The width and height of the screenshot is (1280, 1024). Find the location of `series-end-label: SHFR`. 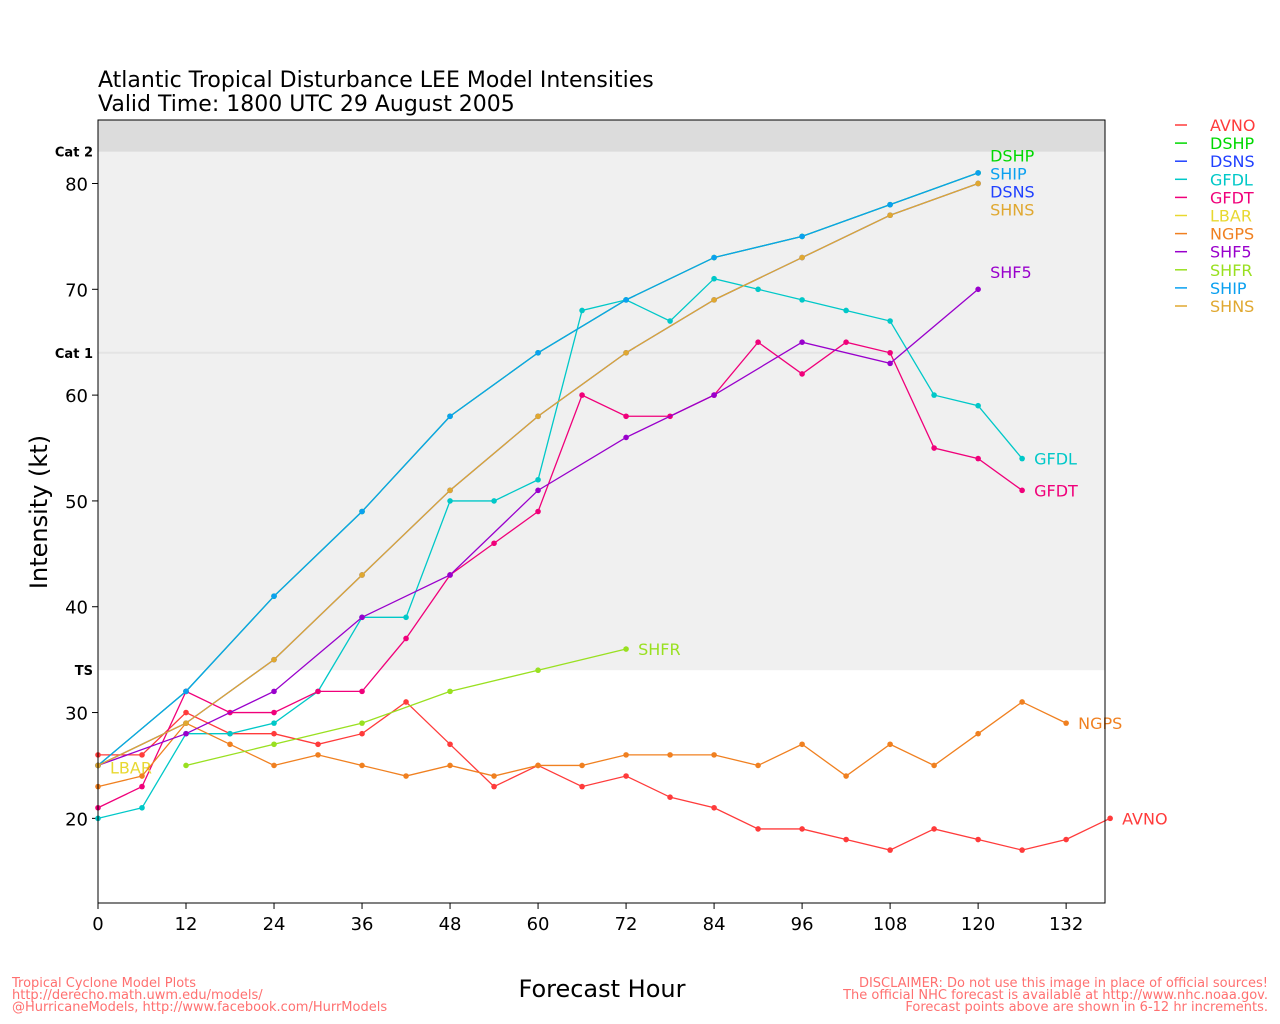

series-end-label: SHFR is located at coordinates (659, 649).